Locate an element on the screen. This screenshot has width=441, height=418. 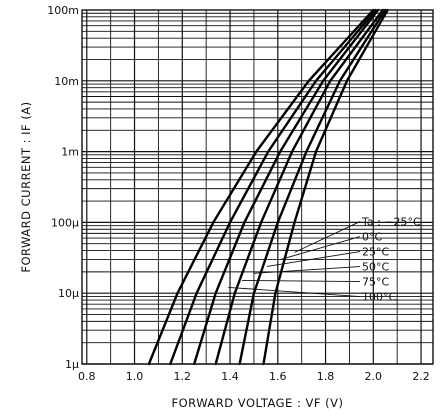
y-axis-title: FORWARD CURRENT : IF (A) is located at coordinates (26, 186).